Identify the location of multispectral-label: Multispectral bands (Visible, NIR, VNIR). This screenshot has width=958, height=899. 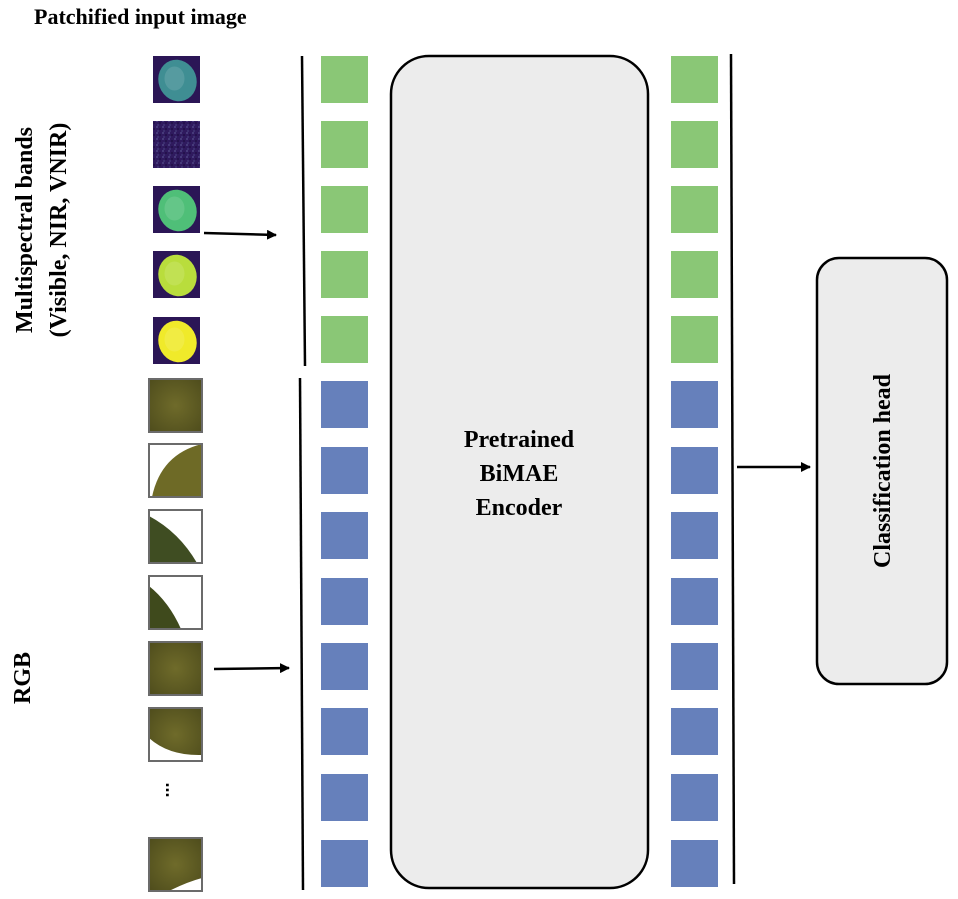
(42, 230).